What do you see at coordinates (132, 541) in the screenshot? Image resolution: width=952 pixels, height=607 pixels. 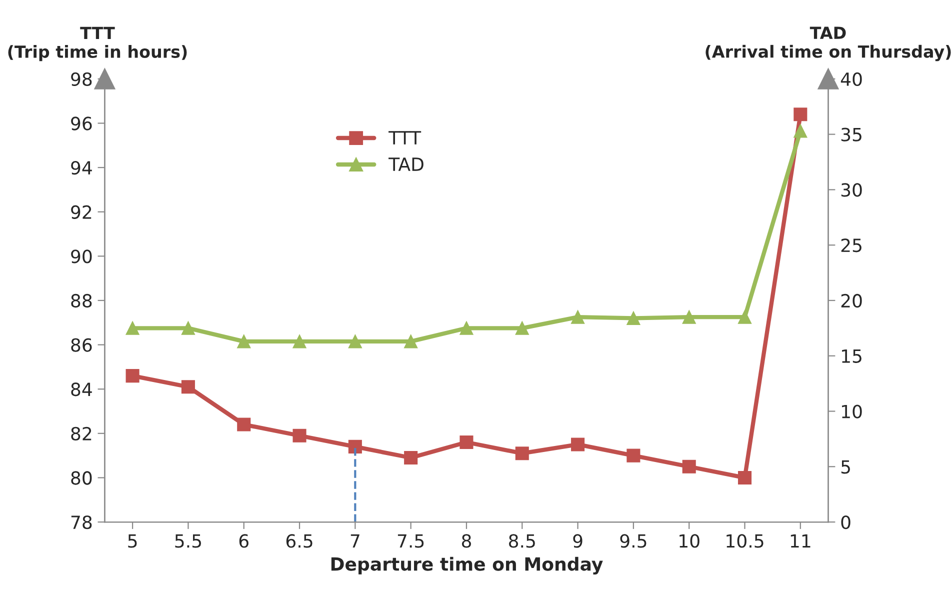 I see `x-tick-label: 5` at bounding box center [132, 541].